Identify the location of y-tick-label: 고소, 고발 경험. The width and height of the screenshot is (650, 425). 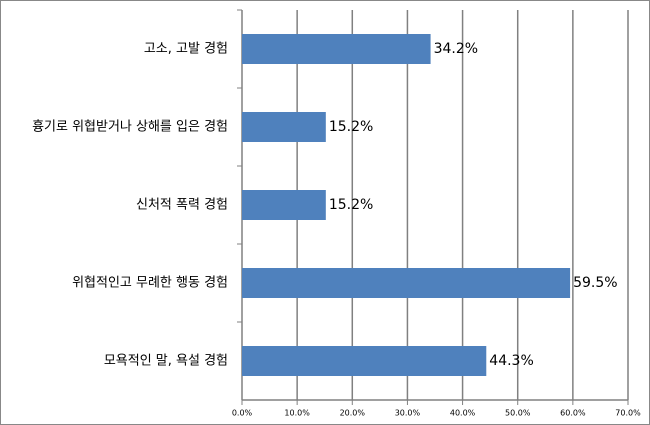
(186, 49).